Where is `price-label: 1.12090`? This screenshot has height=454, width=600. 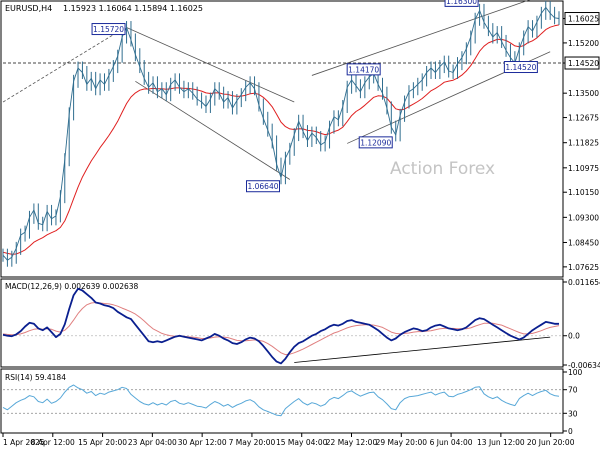 price-label: 1.12090 is located at coordinates (375, 142).